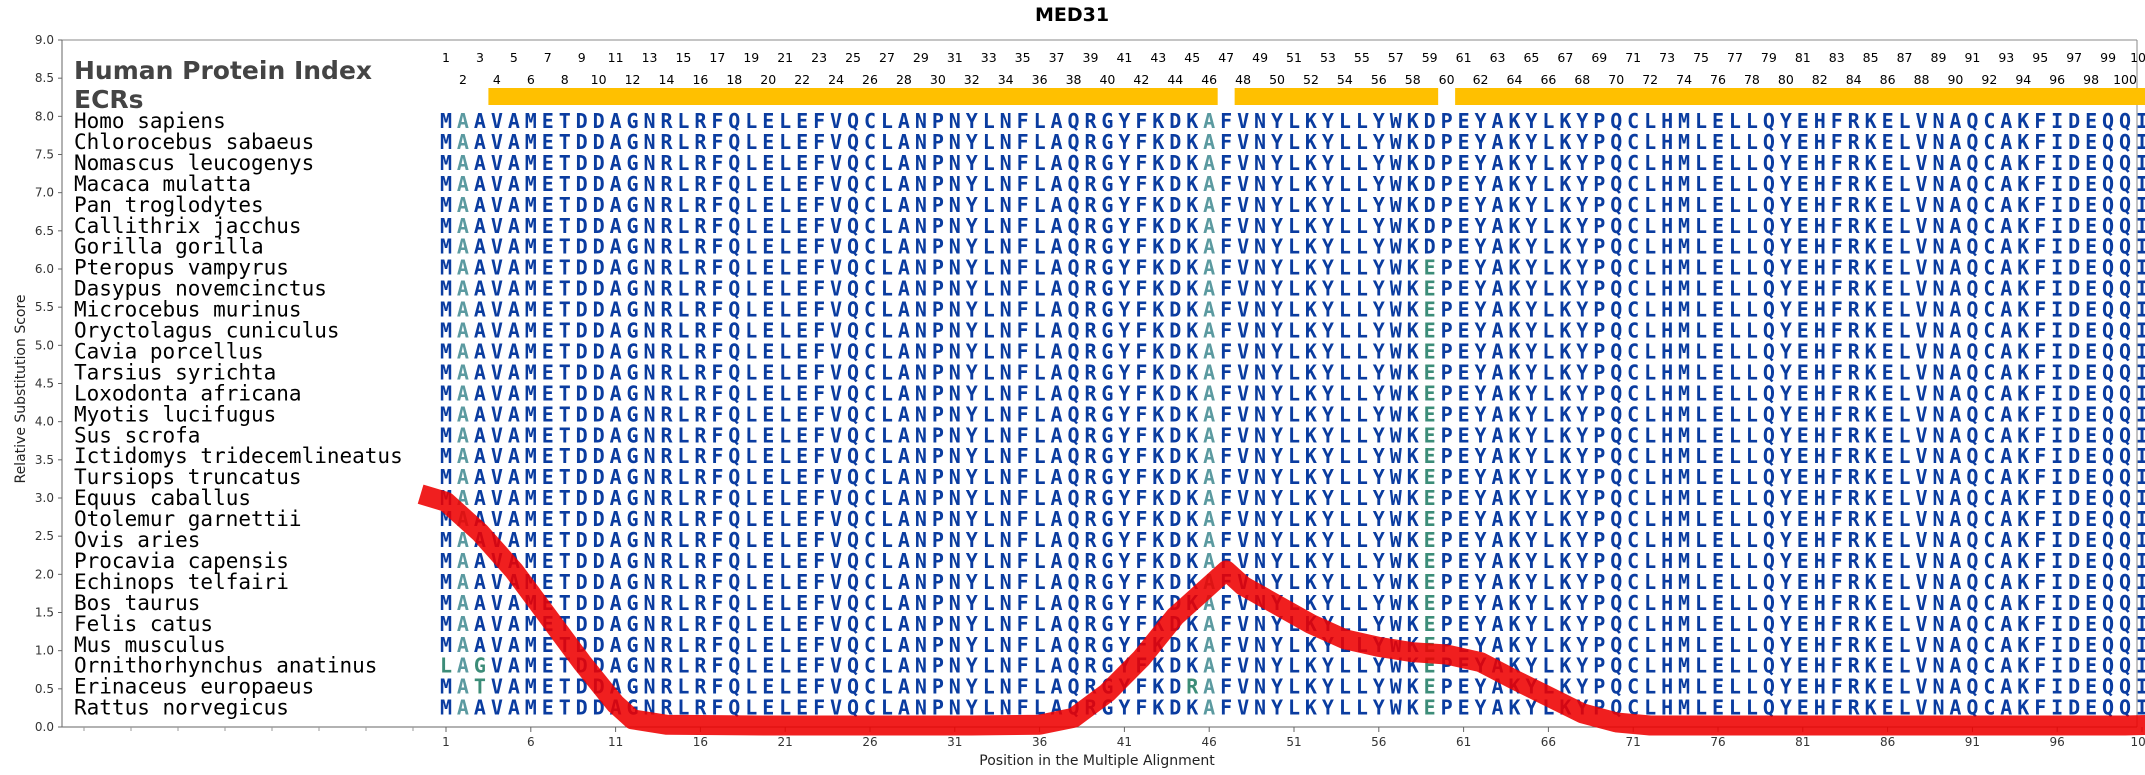 The height and width of the screenshot is (775, 2145). I want to click on position-label: 62, so click(1481, 79).